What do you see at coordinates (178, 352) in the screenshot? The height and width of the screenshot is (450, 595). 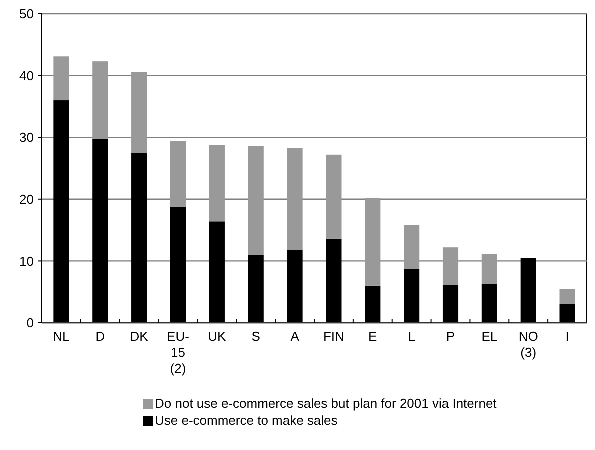 I see `x-tick-label: EU- 15 (2)` at bounding box center [178, 352].